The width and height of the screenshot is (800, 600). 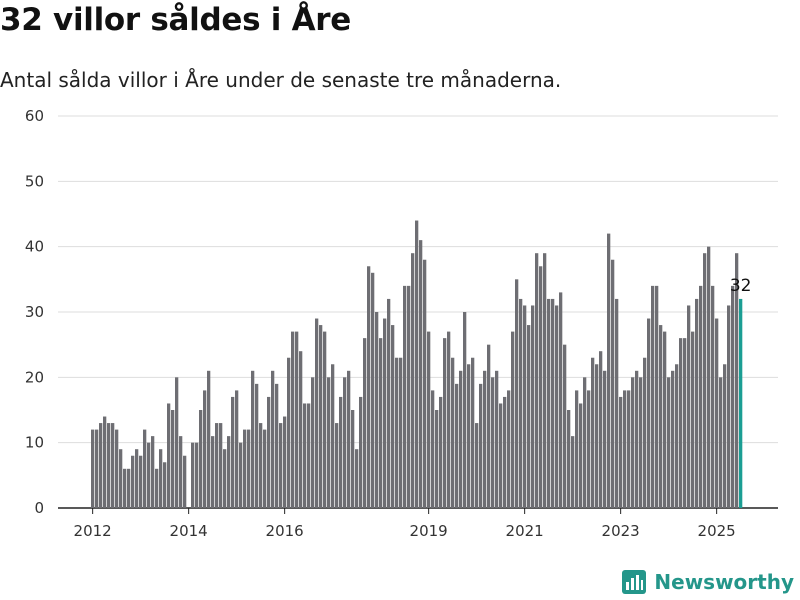 I want to click on y-axis-ticks: 0 10 20 30 40 50 60, so click(x=34, y=312).